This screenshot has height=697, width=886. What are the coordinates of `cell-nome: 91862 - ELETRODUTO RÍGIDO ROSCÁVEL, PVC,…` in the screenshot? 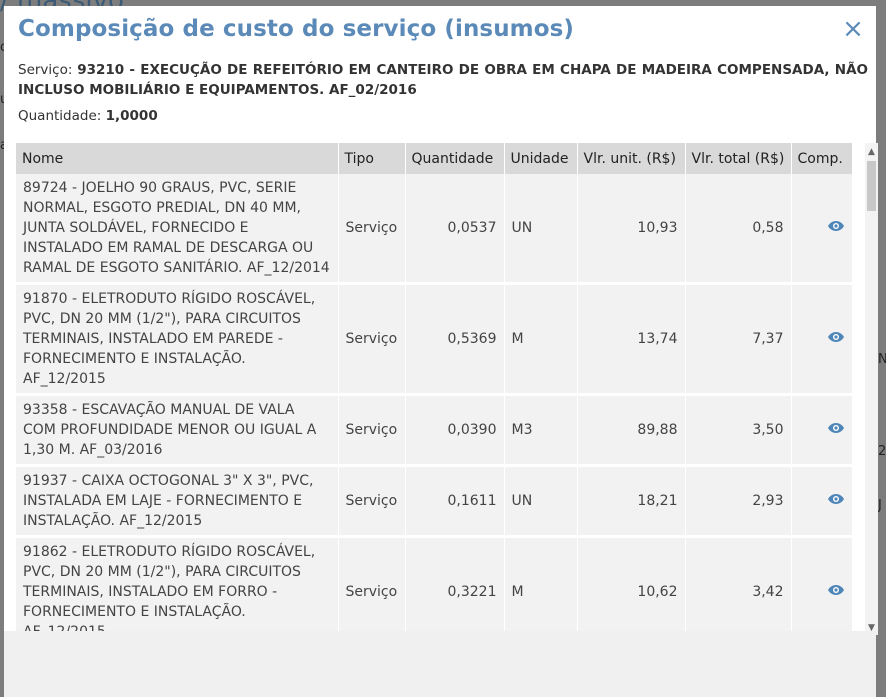 It's located at (177, 584).